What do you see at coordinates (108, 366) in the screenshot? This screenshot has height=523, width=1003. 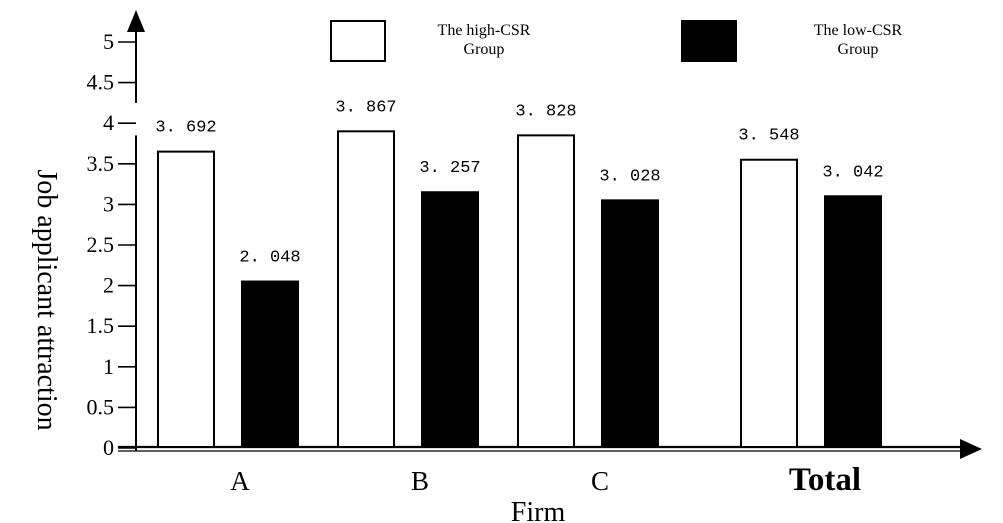 I see `y-tick-label: 1` at bounding box center [108, 366].